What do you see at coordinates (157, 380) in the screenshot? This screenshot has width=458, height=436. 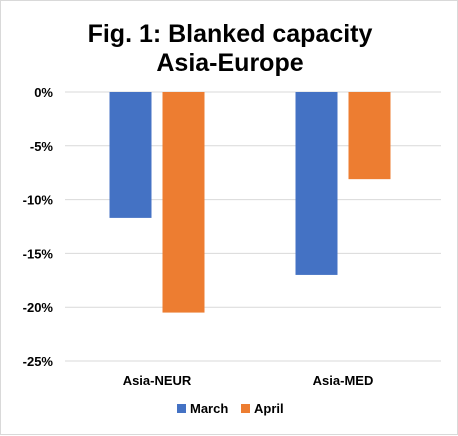 I see `x-category-label: Asia-NEUR` at bounding box center [157, 380].